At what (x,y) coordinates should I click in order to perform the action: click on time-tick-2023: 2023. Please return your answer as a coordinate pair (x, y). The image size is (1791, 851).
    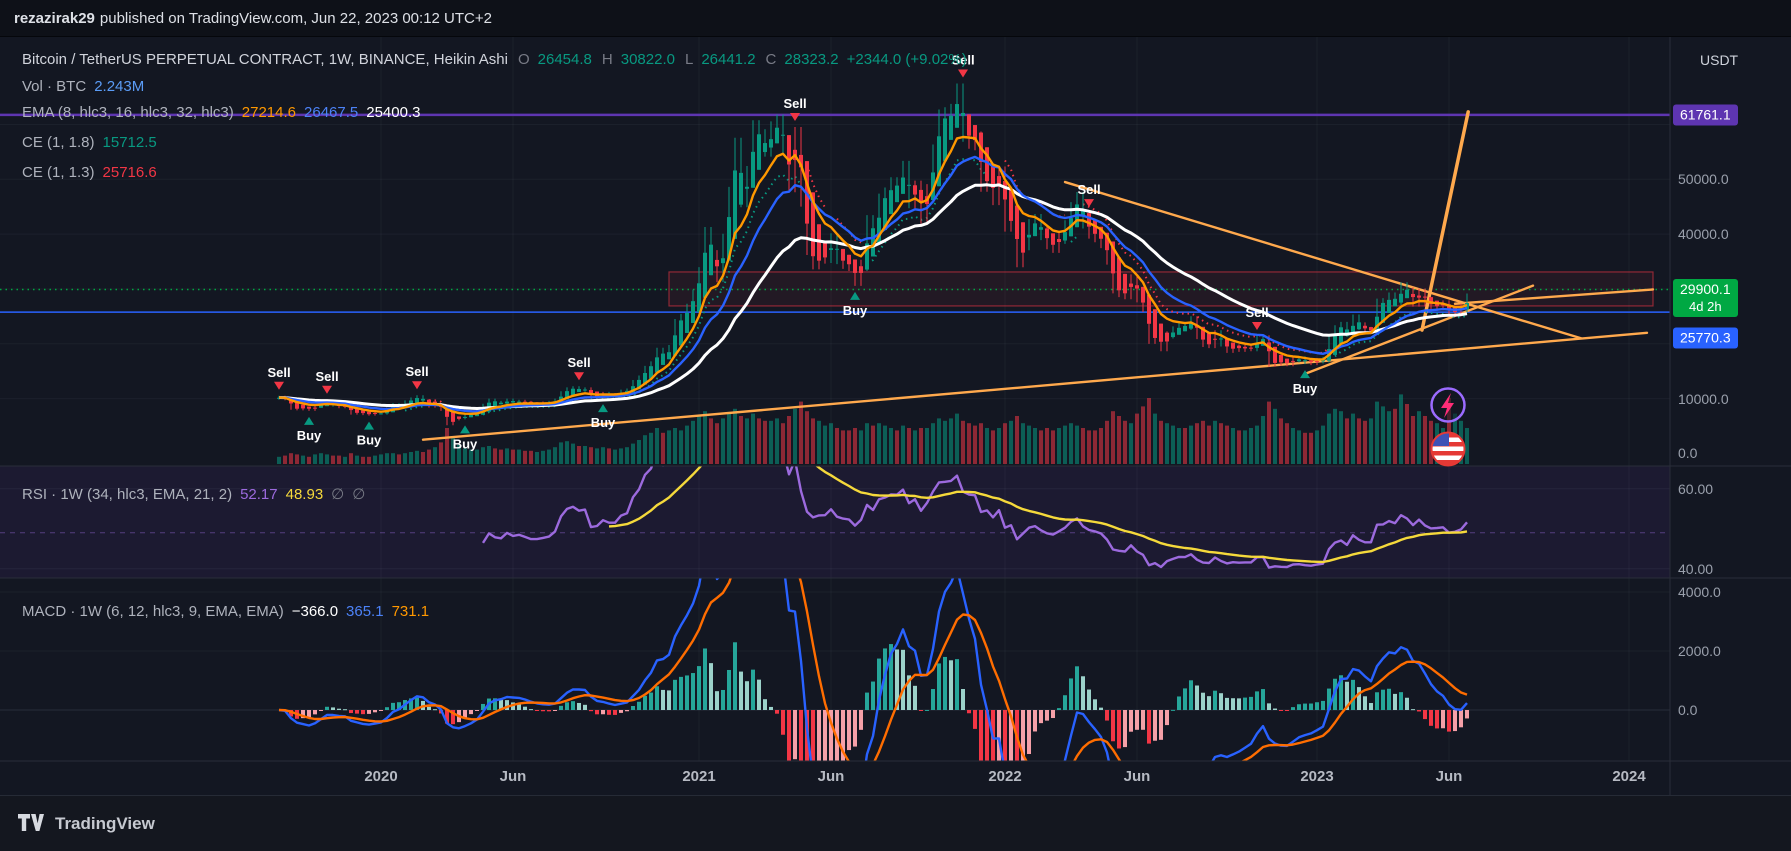
    Looking at the image, I should click on (1317, 776).